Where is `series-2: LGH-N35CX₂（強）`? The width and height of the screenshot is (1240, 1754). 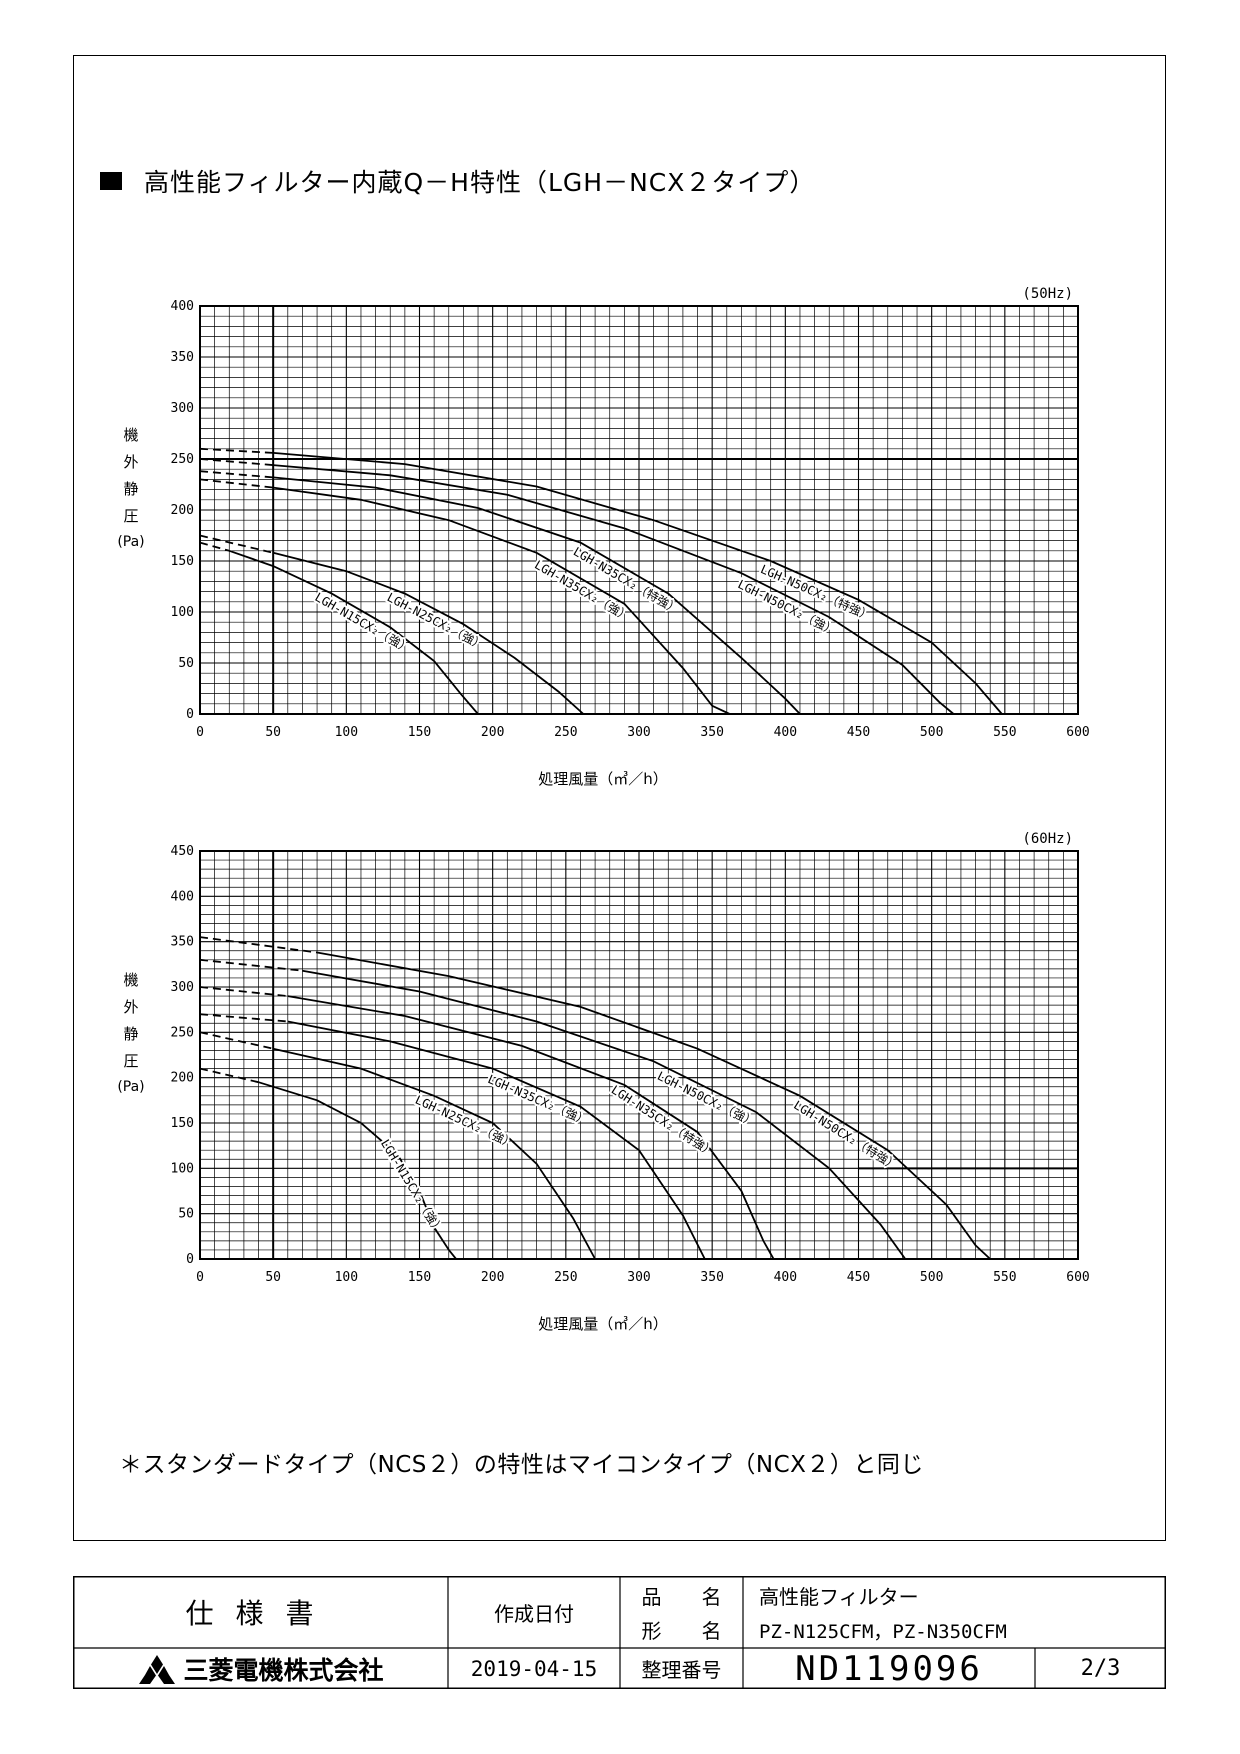 series-2: LGH-N35CX₂（強） is located at coordinates (452, 1136).